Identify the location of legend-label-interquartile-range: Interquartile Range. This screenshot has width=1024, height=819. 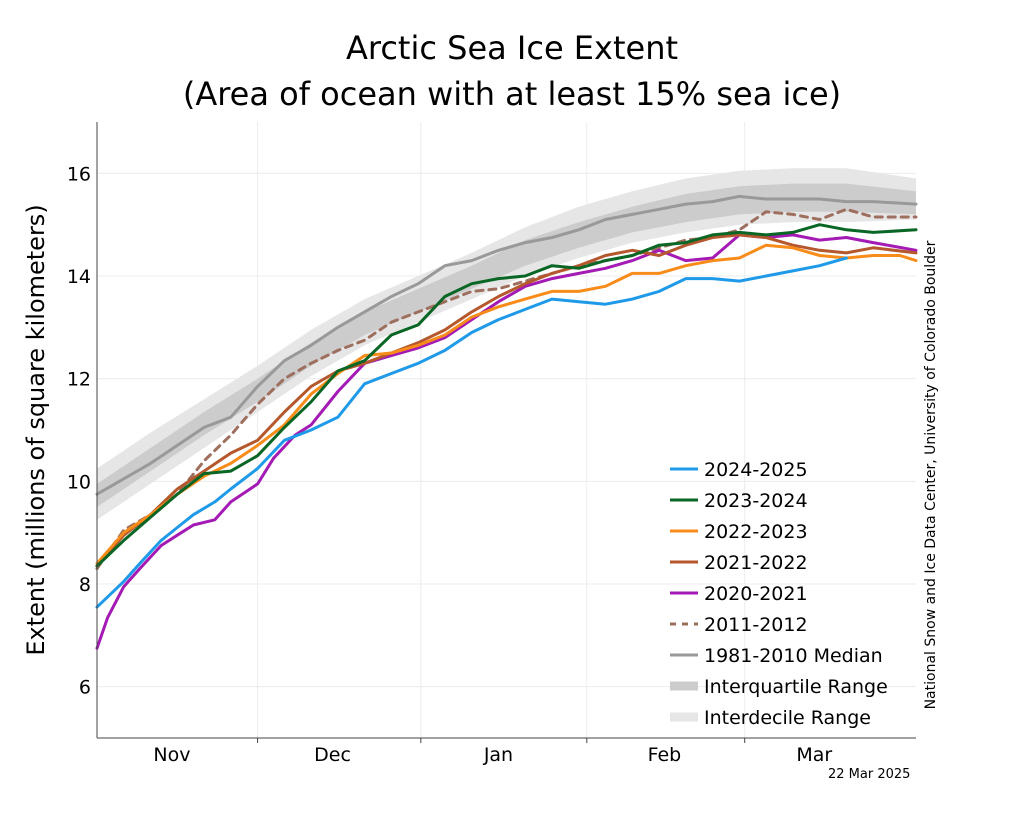
(796, 687).